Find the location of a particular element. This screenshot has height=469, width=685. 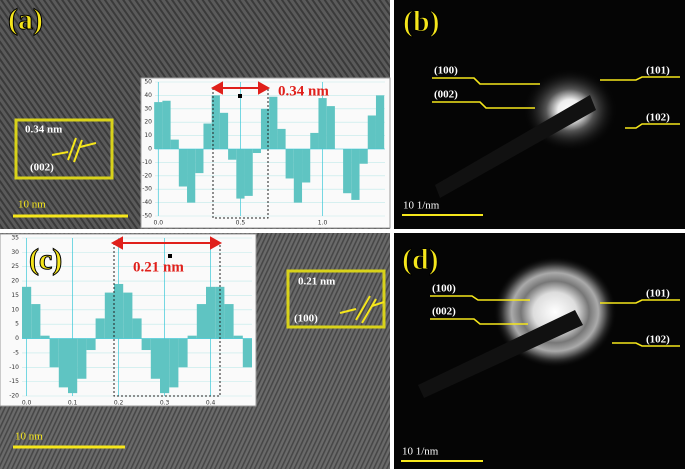

x-tick-label: 0.5 is located at coordinates (241, 223).